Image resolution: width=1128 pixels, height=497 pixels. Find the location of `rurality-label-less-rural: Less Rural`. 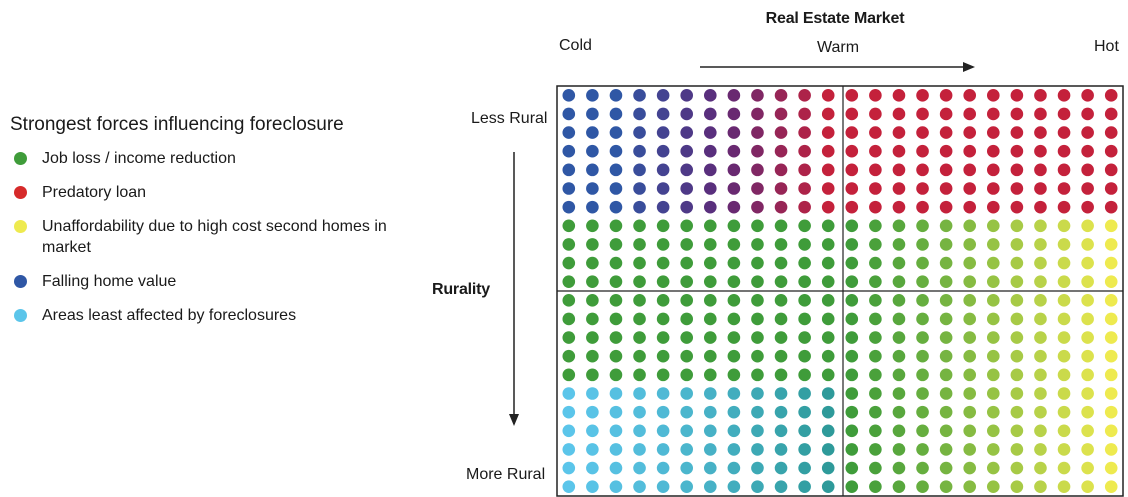

rurality-label-less-rural: Less Rural is located at coordinates (509, 118).